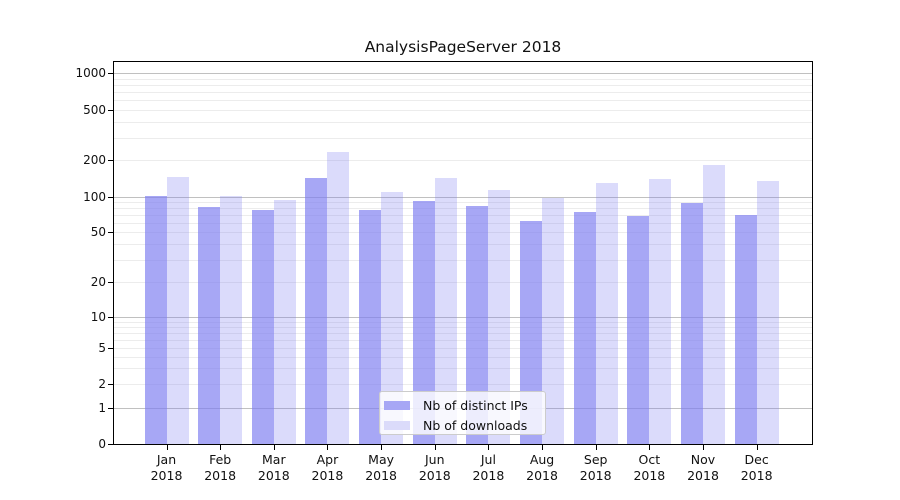  What do you see at coordinates (102, 408) in the screenshot?
I see `y-tick-label: 1` at bounding box center [102, 408].